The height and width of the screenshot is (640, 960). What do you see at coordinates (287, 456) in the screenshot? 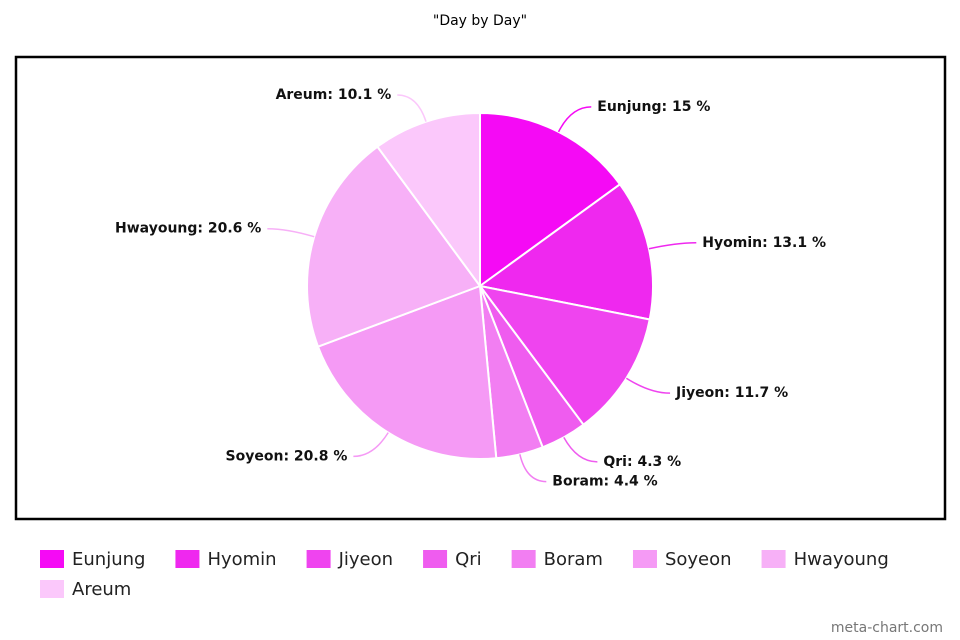
I see `data-label: Soyeon: 20.8 %` at bounding box center [287, 456].